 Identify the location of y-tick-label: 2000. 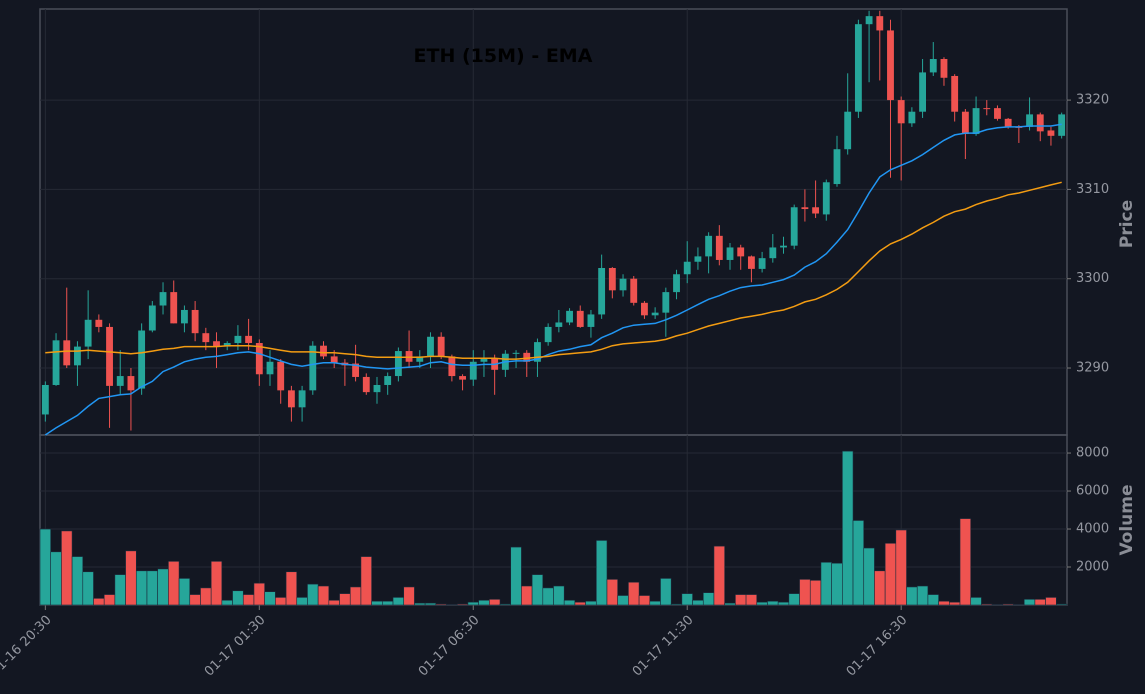
(1092, 567).